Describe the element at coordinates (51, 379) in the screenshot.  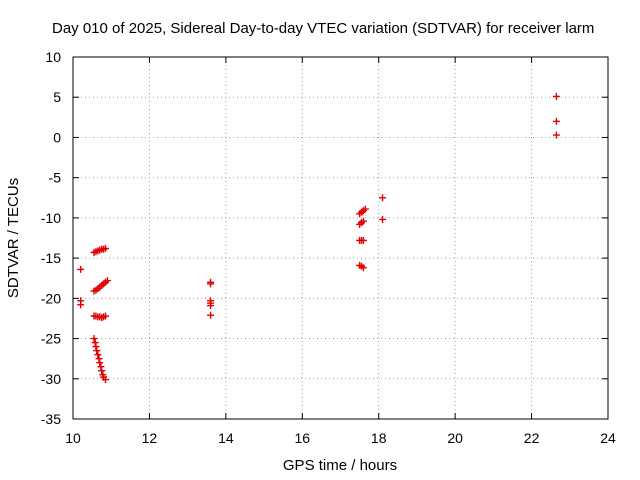
I see `y-tick-label: -30` at that location.